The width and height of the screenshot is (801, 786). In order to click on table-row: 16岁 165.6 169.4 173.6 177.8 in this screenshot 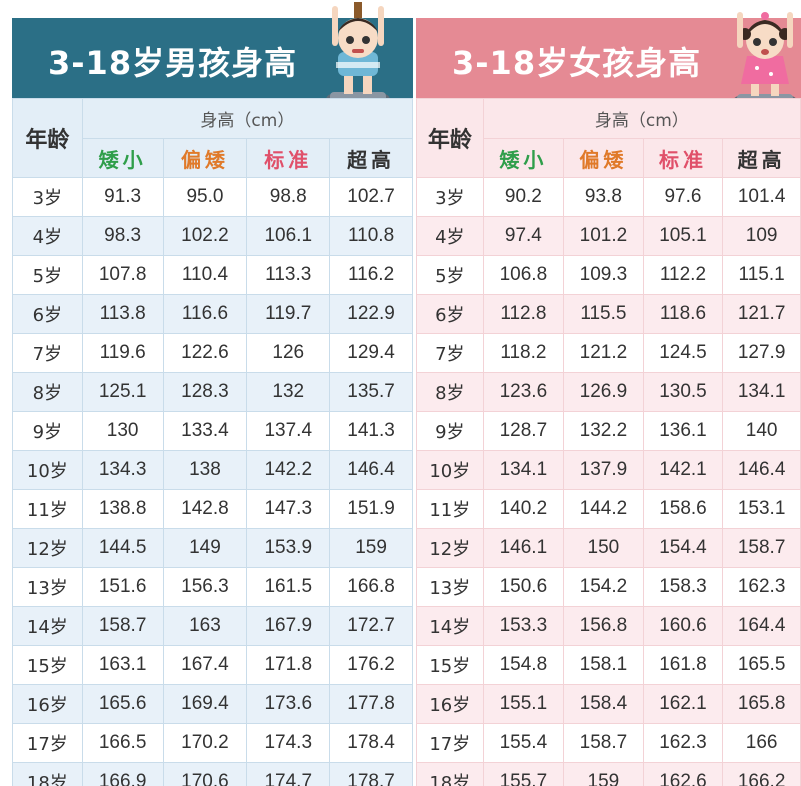, I will do `click(212, 704)`.